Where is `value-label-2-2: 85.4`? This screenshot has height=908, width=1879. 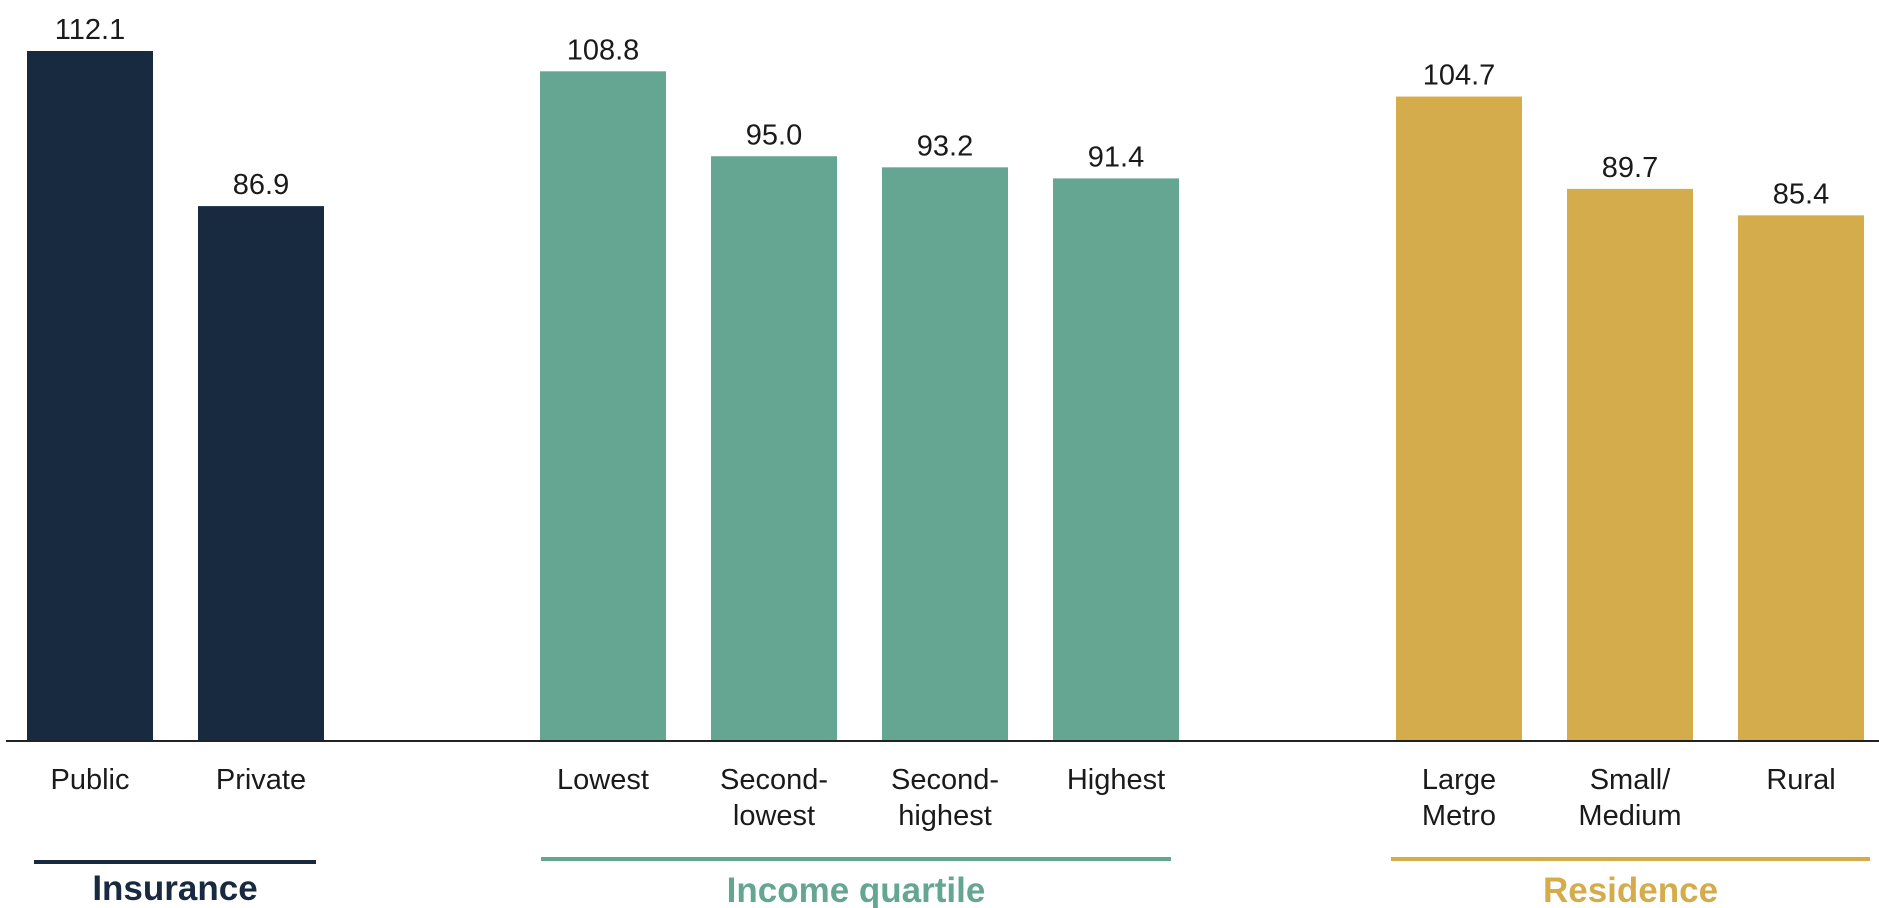
value-label-2-2: 85.4 is located at coordinates (1801, 194).